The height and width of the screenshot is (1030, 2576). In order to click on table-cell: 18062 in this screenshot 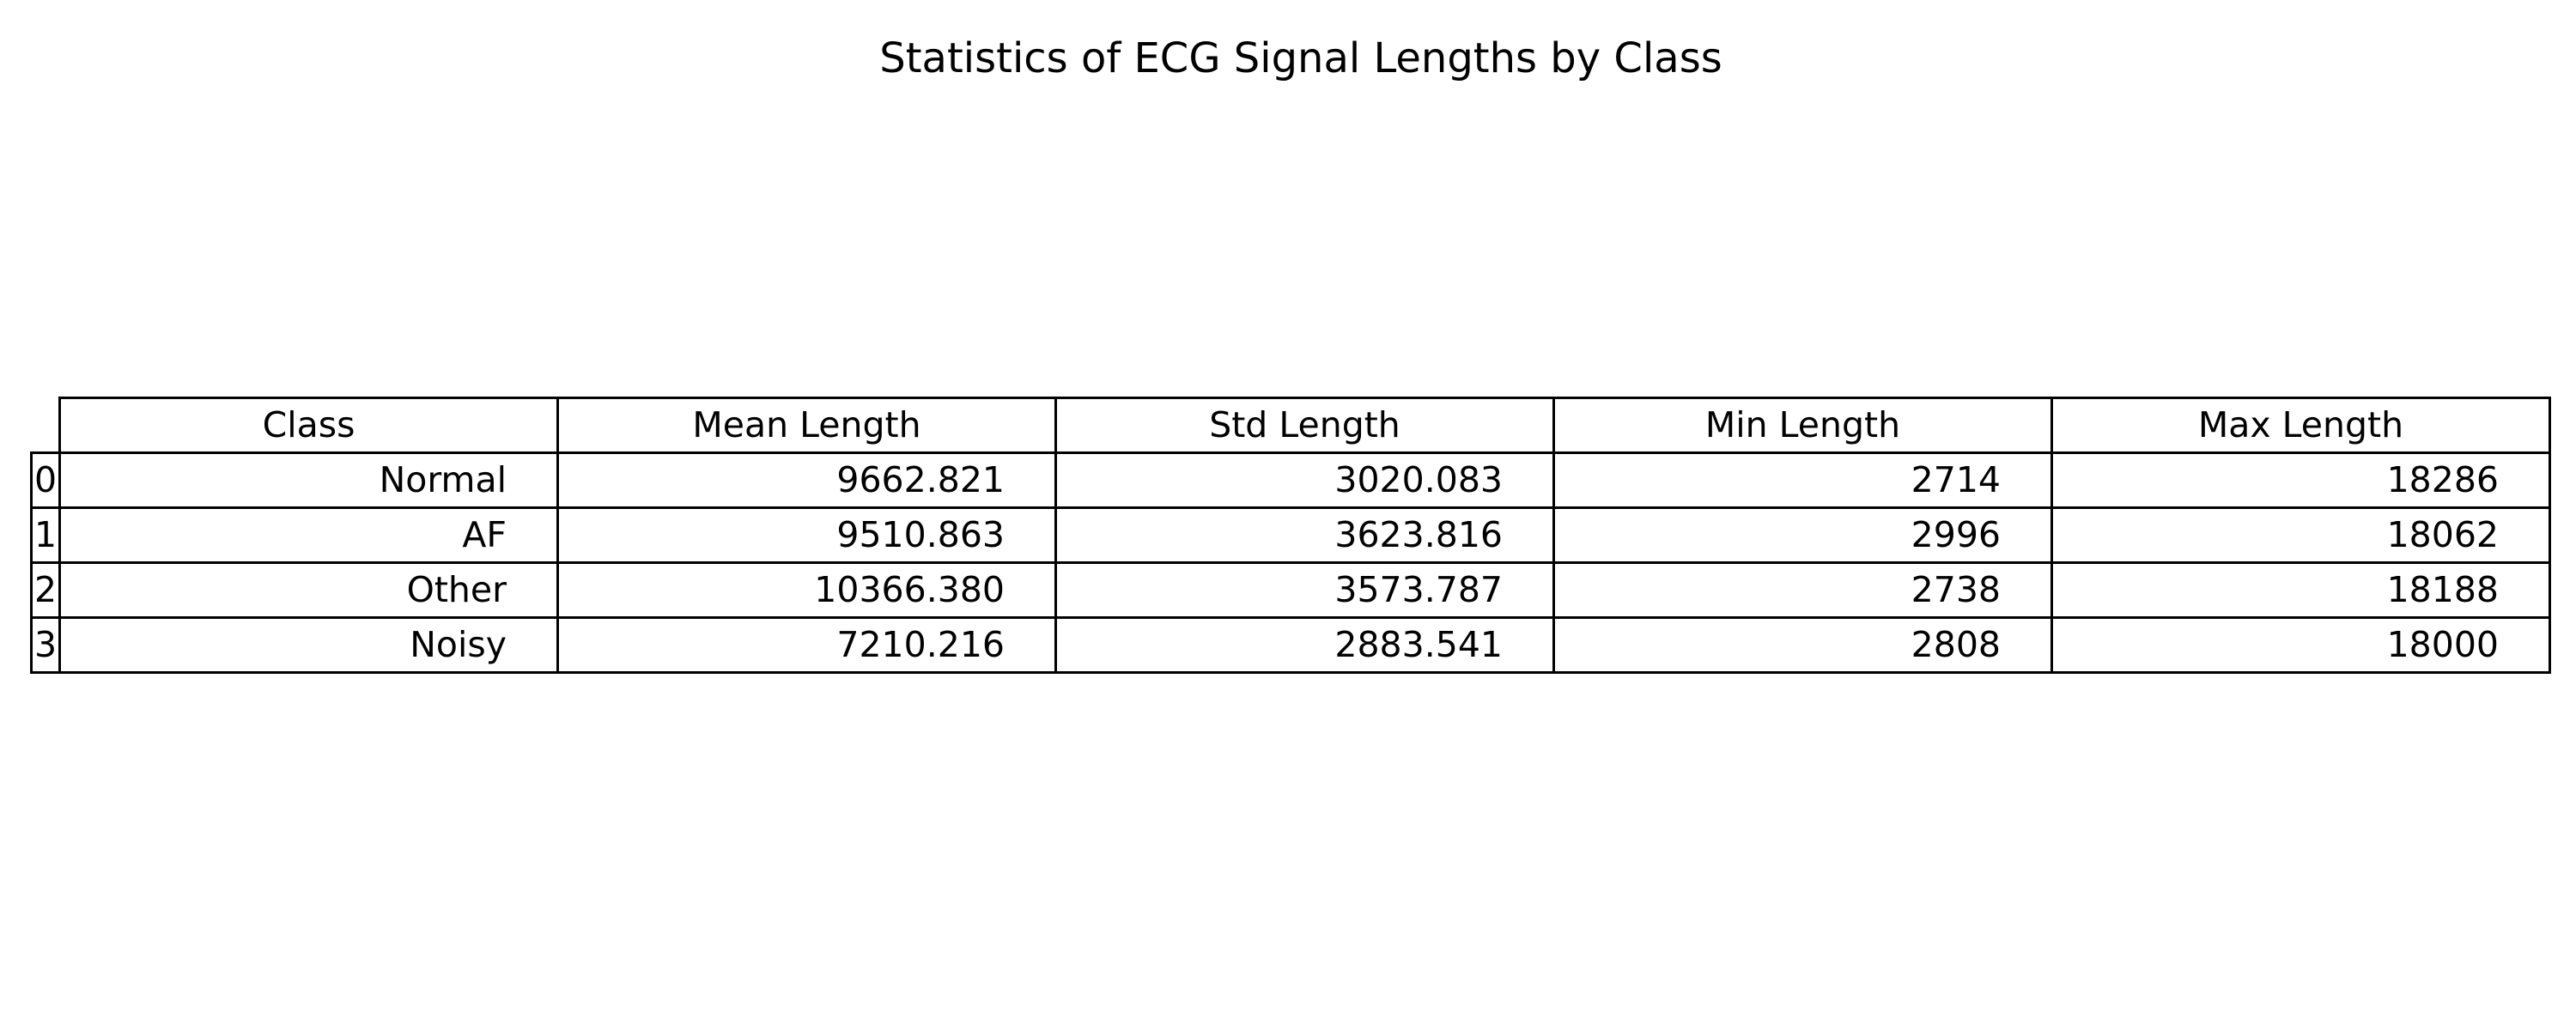, I will do `click(2301, 535)`.